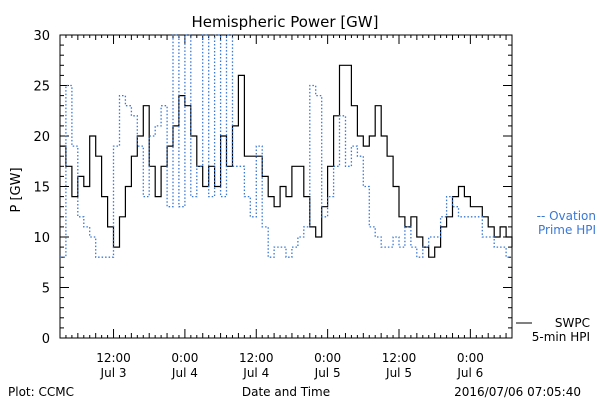 This screenshot has width=600, height=400. What do you see at coordinates (517, 392) in the screenshot?
I see `footer-timestamp: 2016/07/06 07:05:40` at bounding box center [517, 392].